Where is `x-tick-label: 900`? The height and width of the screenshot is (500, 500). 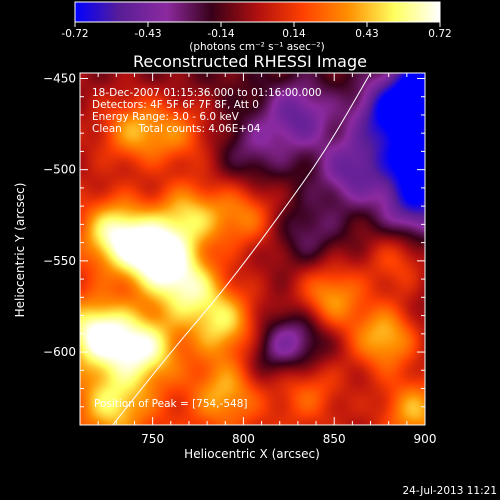 x-tick-label: 900 is located at coordinates (425, 439).